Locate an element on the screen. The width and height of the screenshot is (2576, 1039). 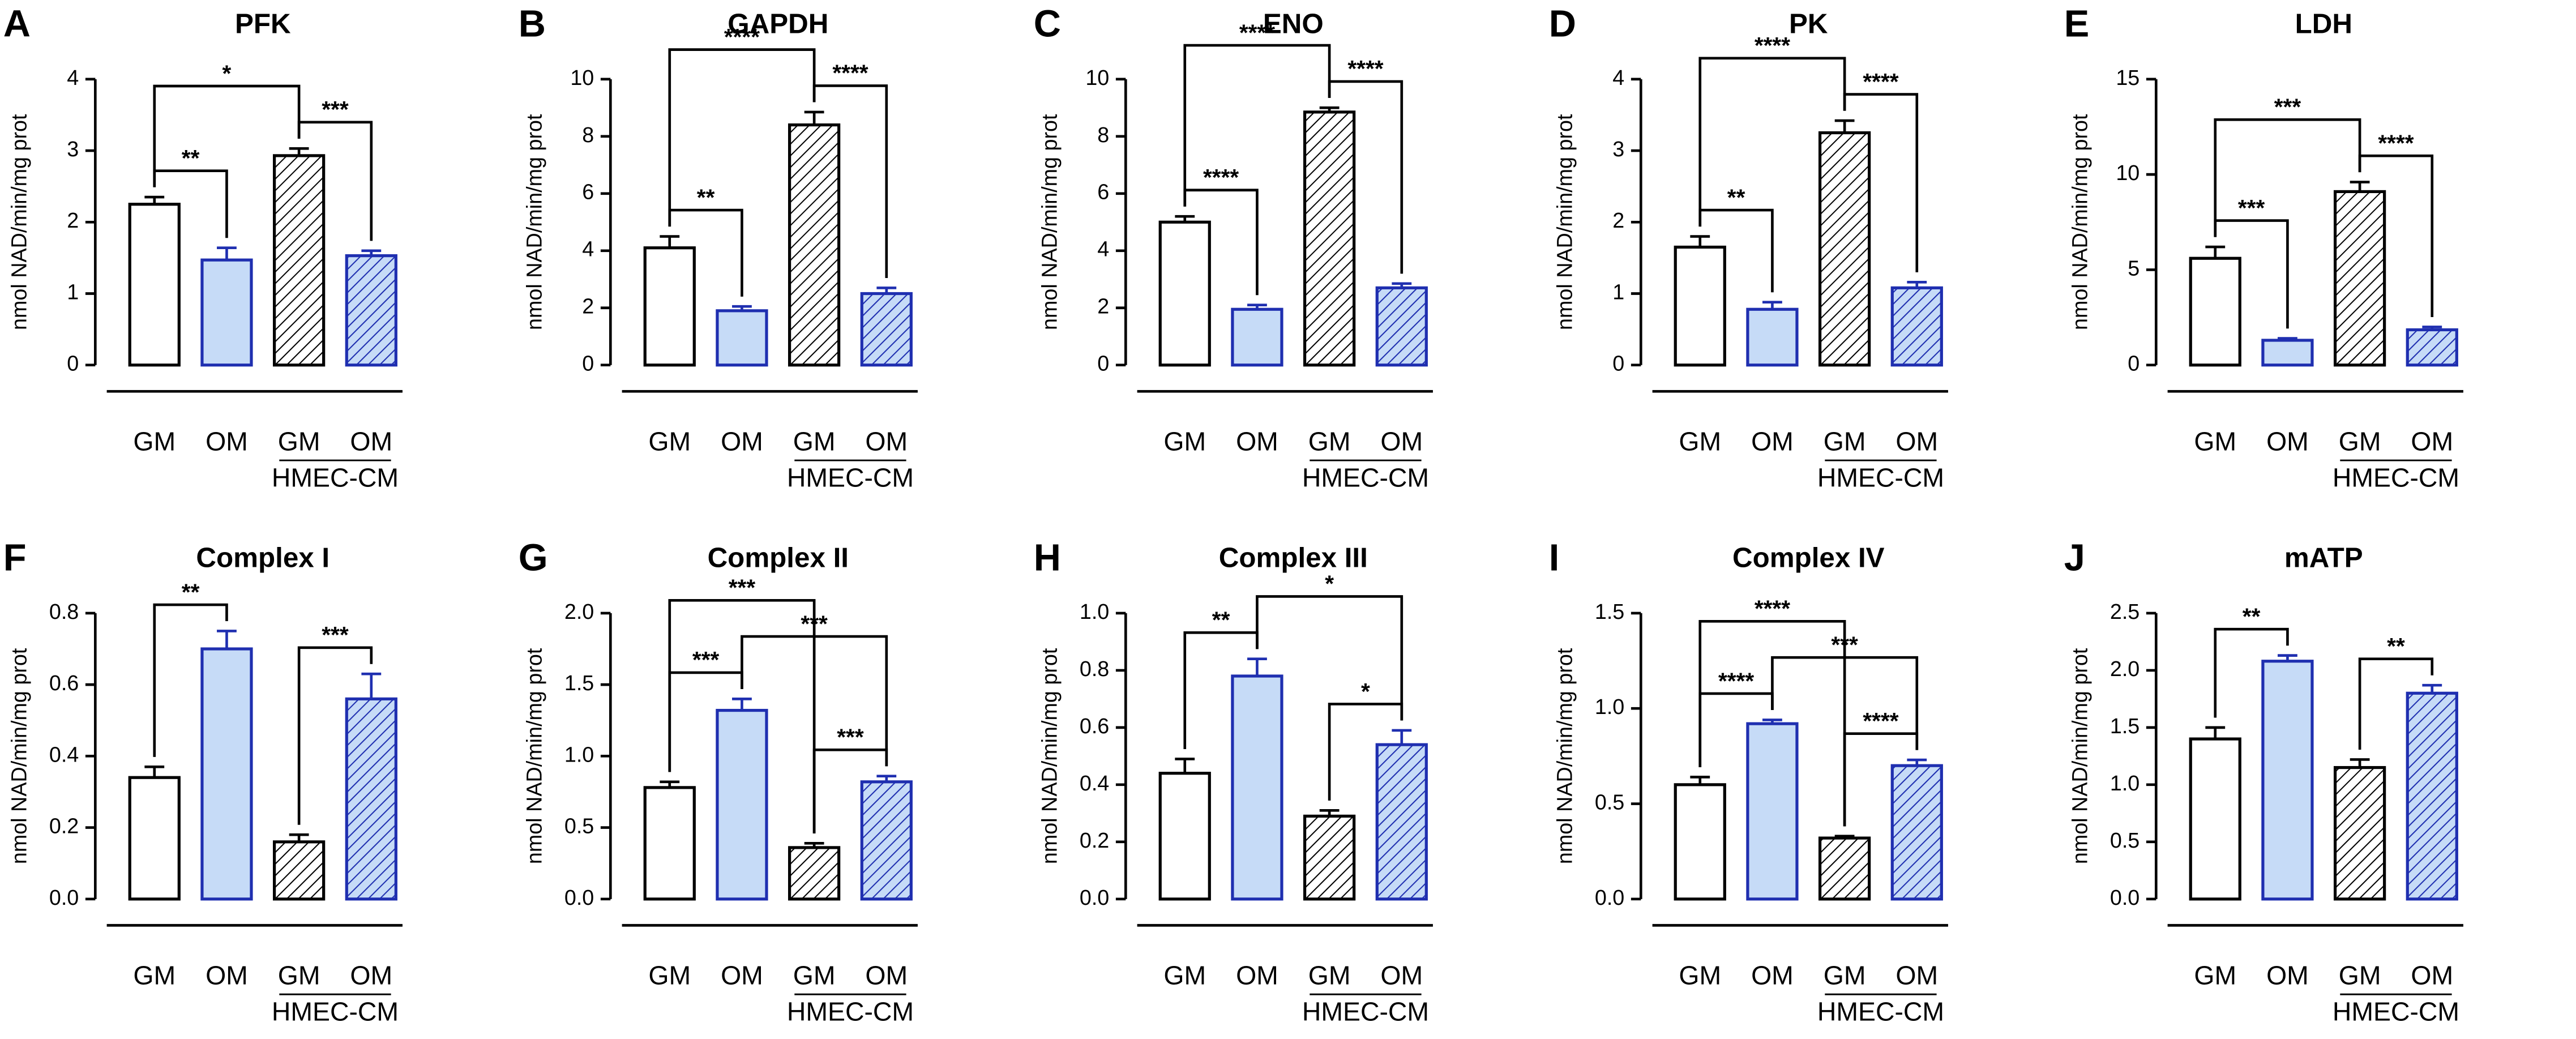
panel-letter: B is located at coordinates (532, 24).